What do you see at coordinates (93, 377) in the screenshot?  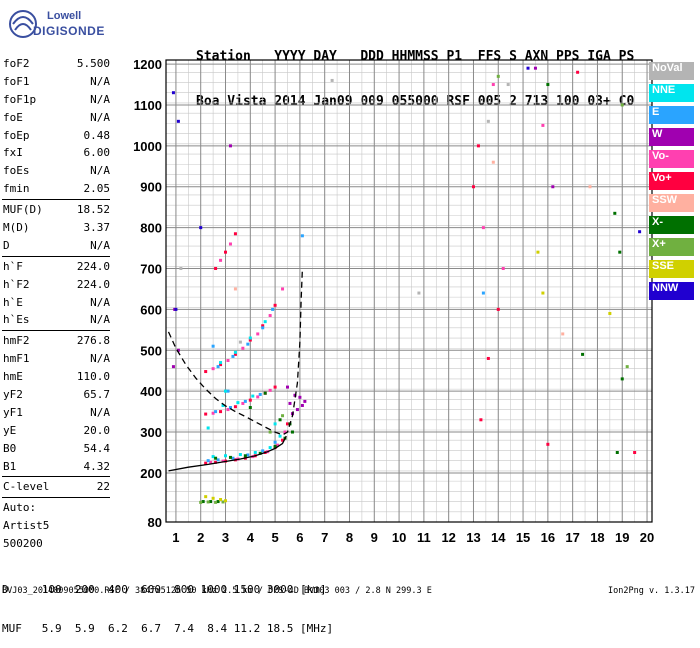 I see `param-value: 110.0` at bounding box center [93, 377].